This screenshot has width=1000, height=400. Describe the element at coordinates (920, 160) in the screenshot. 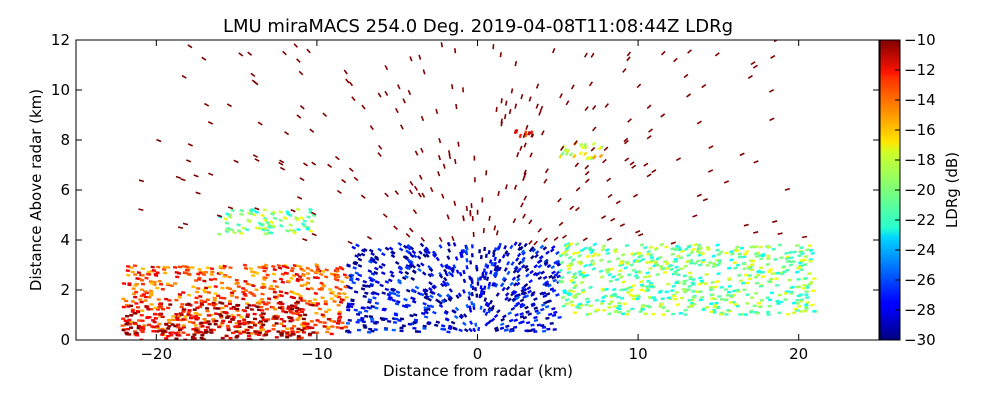

I see `colorbar-tick-label: −18` at that location.